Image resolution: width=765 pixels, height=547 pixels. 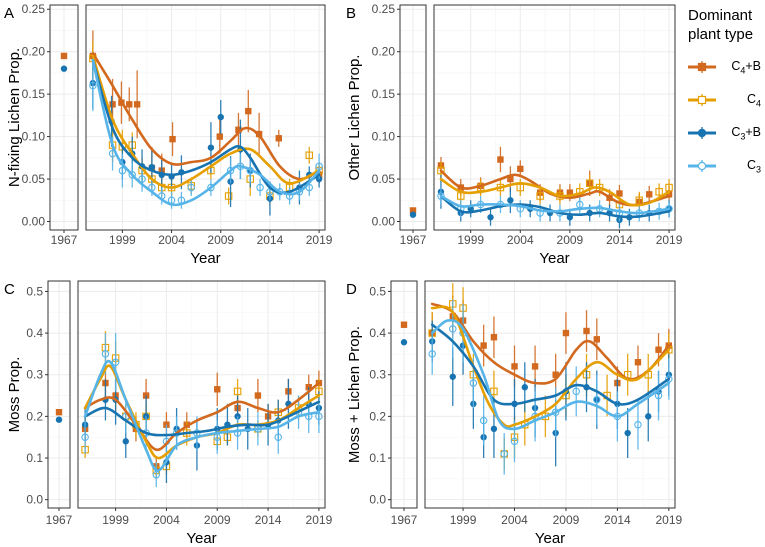 I want to click on trend-line-c3b, so click(x=550, y=364).